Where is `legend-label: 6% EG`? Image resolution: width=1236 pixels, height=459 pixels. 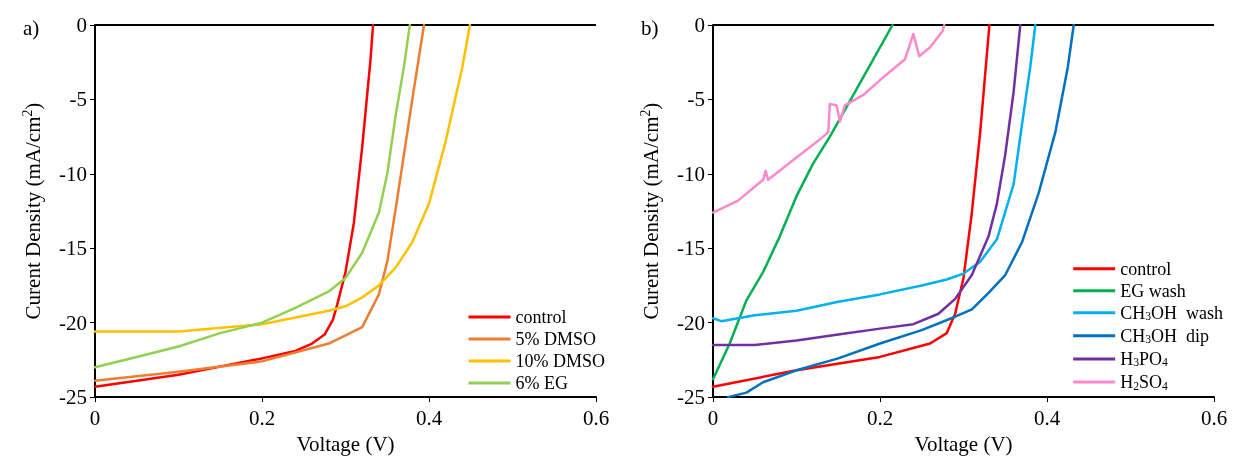 legend-label: 6% EG is located at coordinates (541, 383).